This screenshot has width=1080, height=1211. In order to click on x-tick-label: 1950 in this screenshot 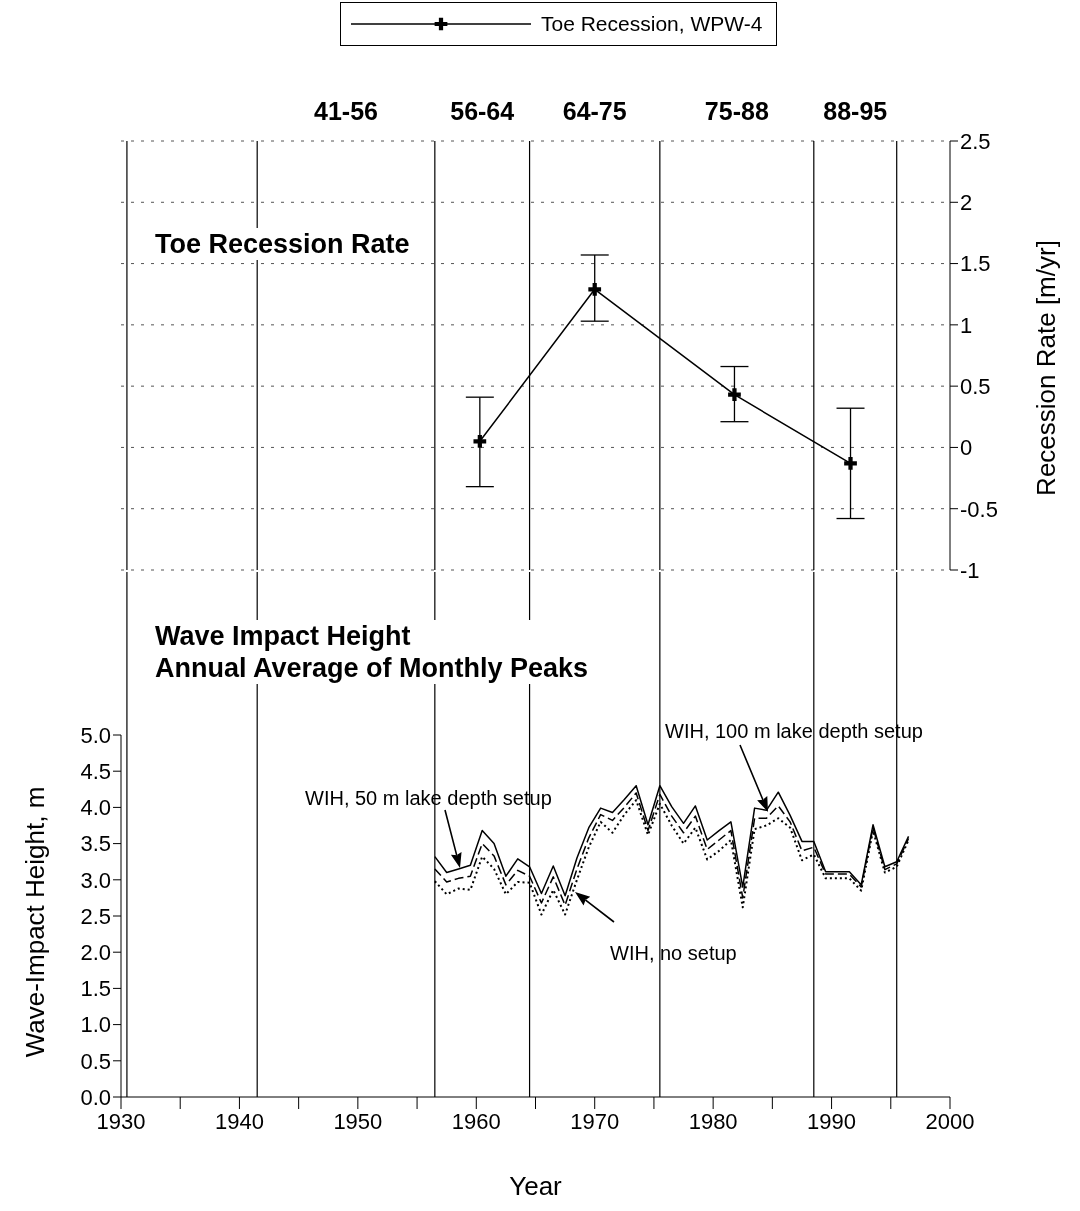, I will do `click(358, 1121)`.